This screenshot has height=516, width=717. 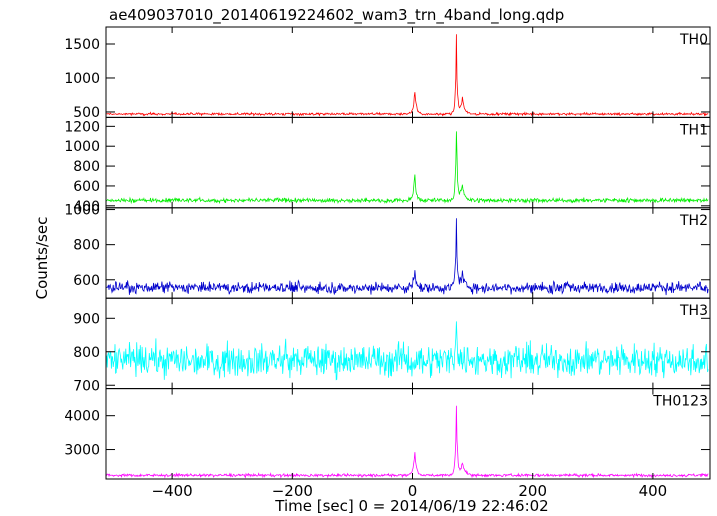 What do you see at coordinates (82, 417) in the screenshot?
I see `y-tick-label: 4000` at bounding box center [82, 417].